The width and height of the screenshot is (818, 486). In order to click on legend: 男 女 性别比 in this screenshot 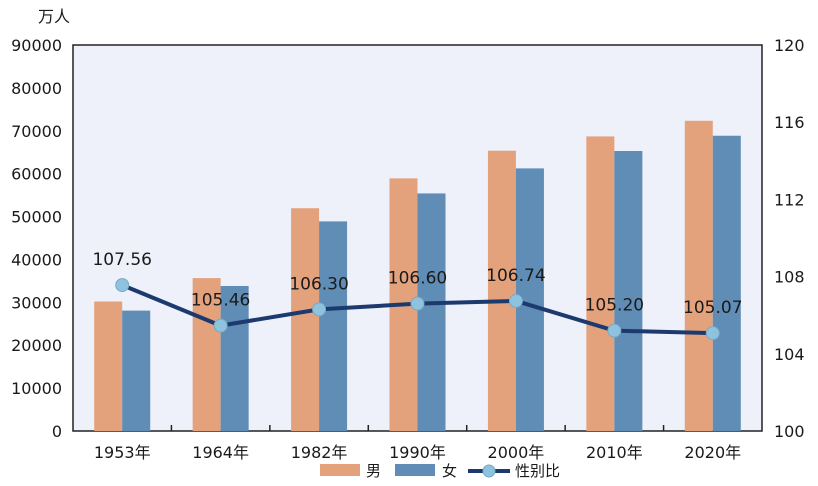, I will do `click(440, 471)`.